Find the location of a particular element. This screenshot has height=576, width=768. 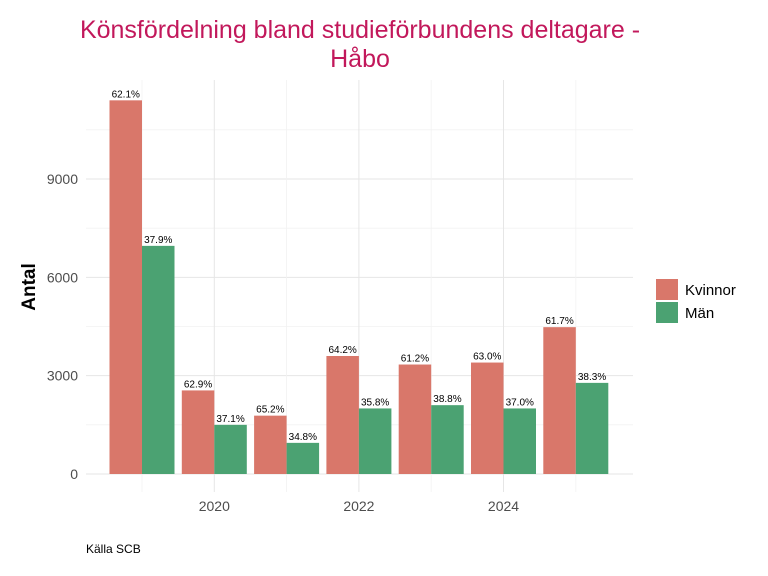

bar-män-2020 is located at coordinates (230, 449).